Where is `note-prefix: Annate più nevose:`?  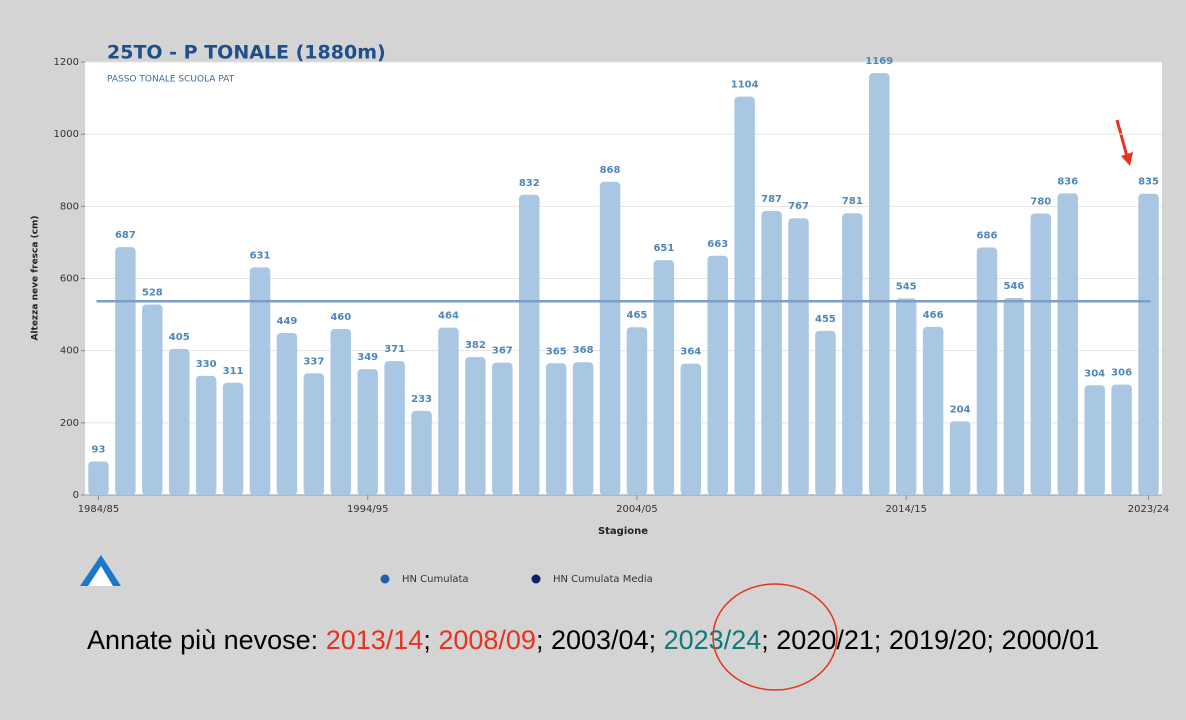
note-prefix: Annate più nevose: is located at coordinates (203, 640).